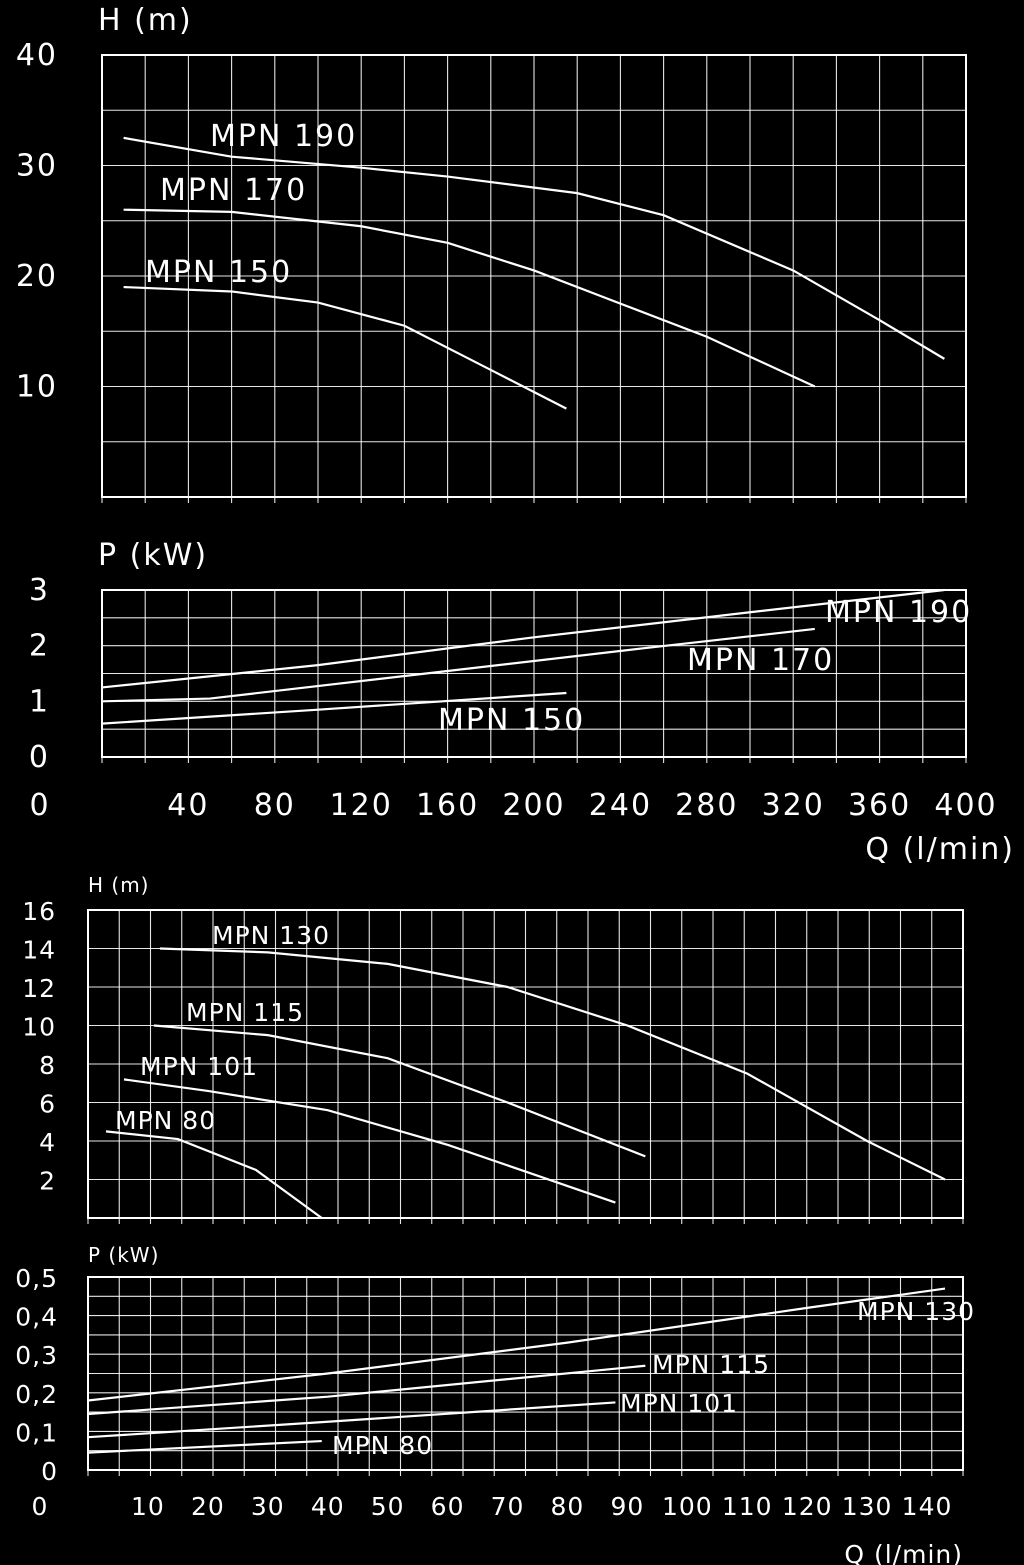 The height and width of the screenshot is (1565, 1024). What do you see at coordinates (36, 1432) in the screenshot?
I see `lower_power-y-tick-label: 0,1` at bounding box center [36, 1432].